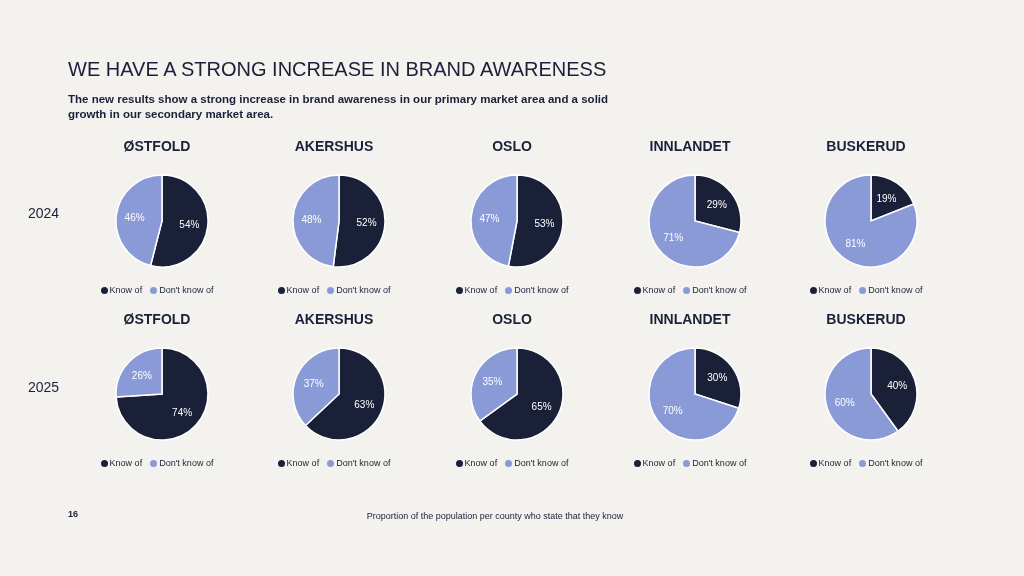  What do you see at coordinates (313, 383) in the screenshot?
I see `data-label: 37%` at bounding box center [313, 383].